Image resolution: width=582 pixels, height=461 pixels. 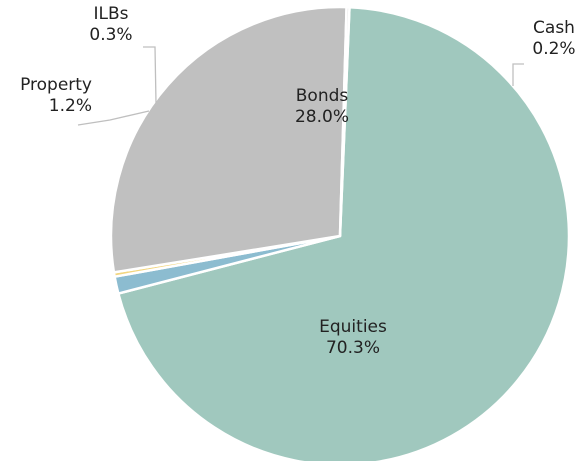 I want to click on slice-label-equities: Equities 70.3%, so click(x=353, y=337).